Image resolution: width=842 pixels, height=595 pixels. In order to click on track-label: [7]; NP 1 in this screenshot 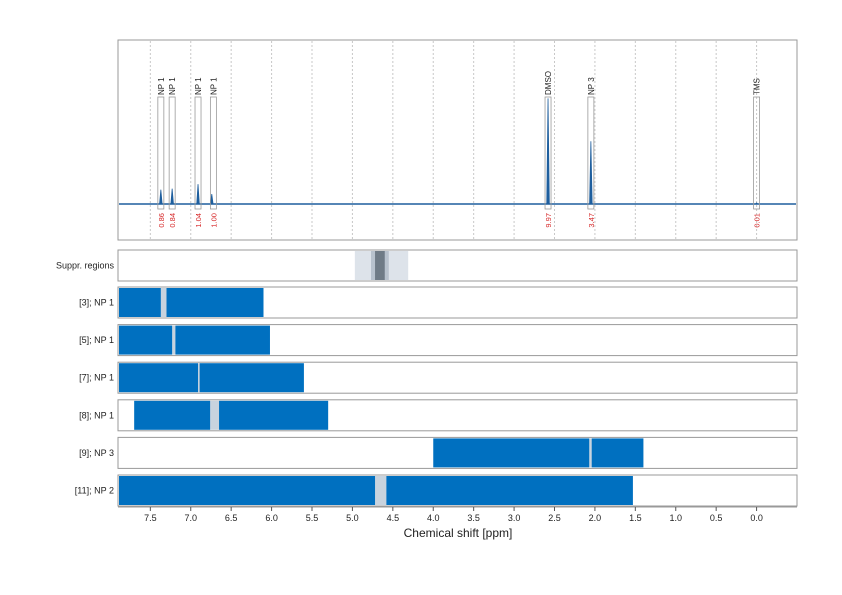, I will do `click(96, 378)`.